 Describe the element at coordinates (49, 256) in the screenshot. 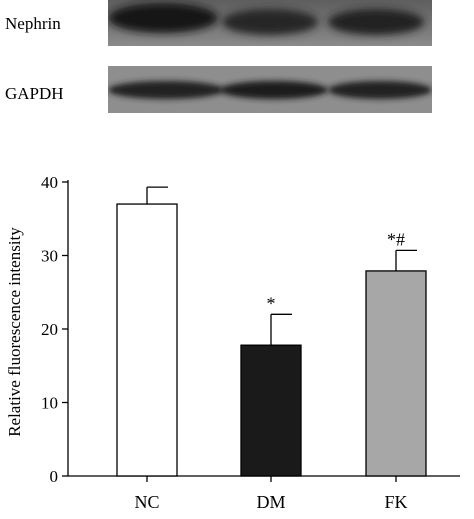

I see `y-tick-label: 30` at that location.